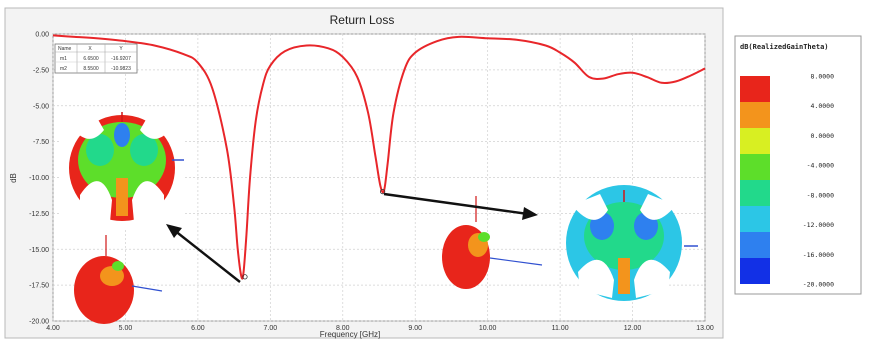 Image resolution: width=869 pixels, height=344 pixels. Describe the element at coordinates (65, 49) in the screenshot. I see `marker-table-header-name: Name` at that location.